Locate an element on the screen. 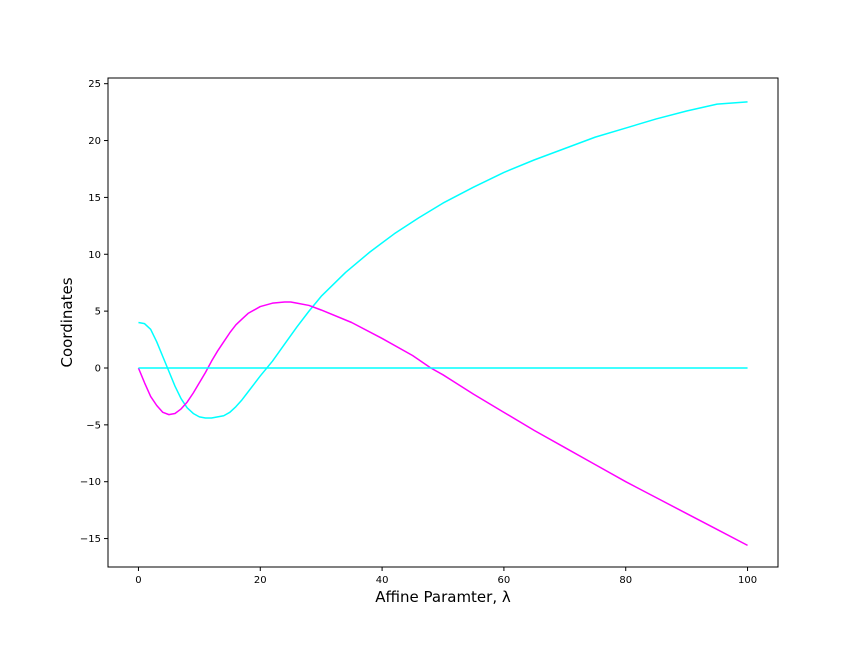 The height and width of the screenshot is (648, 864). x-tick-label: 100 is located at coordinates (747, 580).